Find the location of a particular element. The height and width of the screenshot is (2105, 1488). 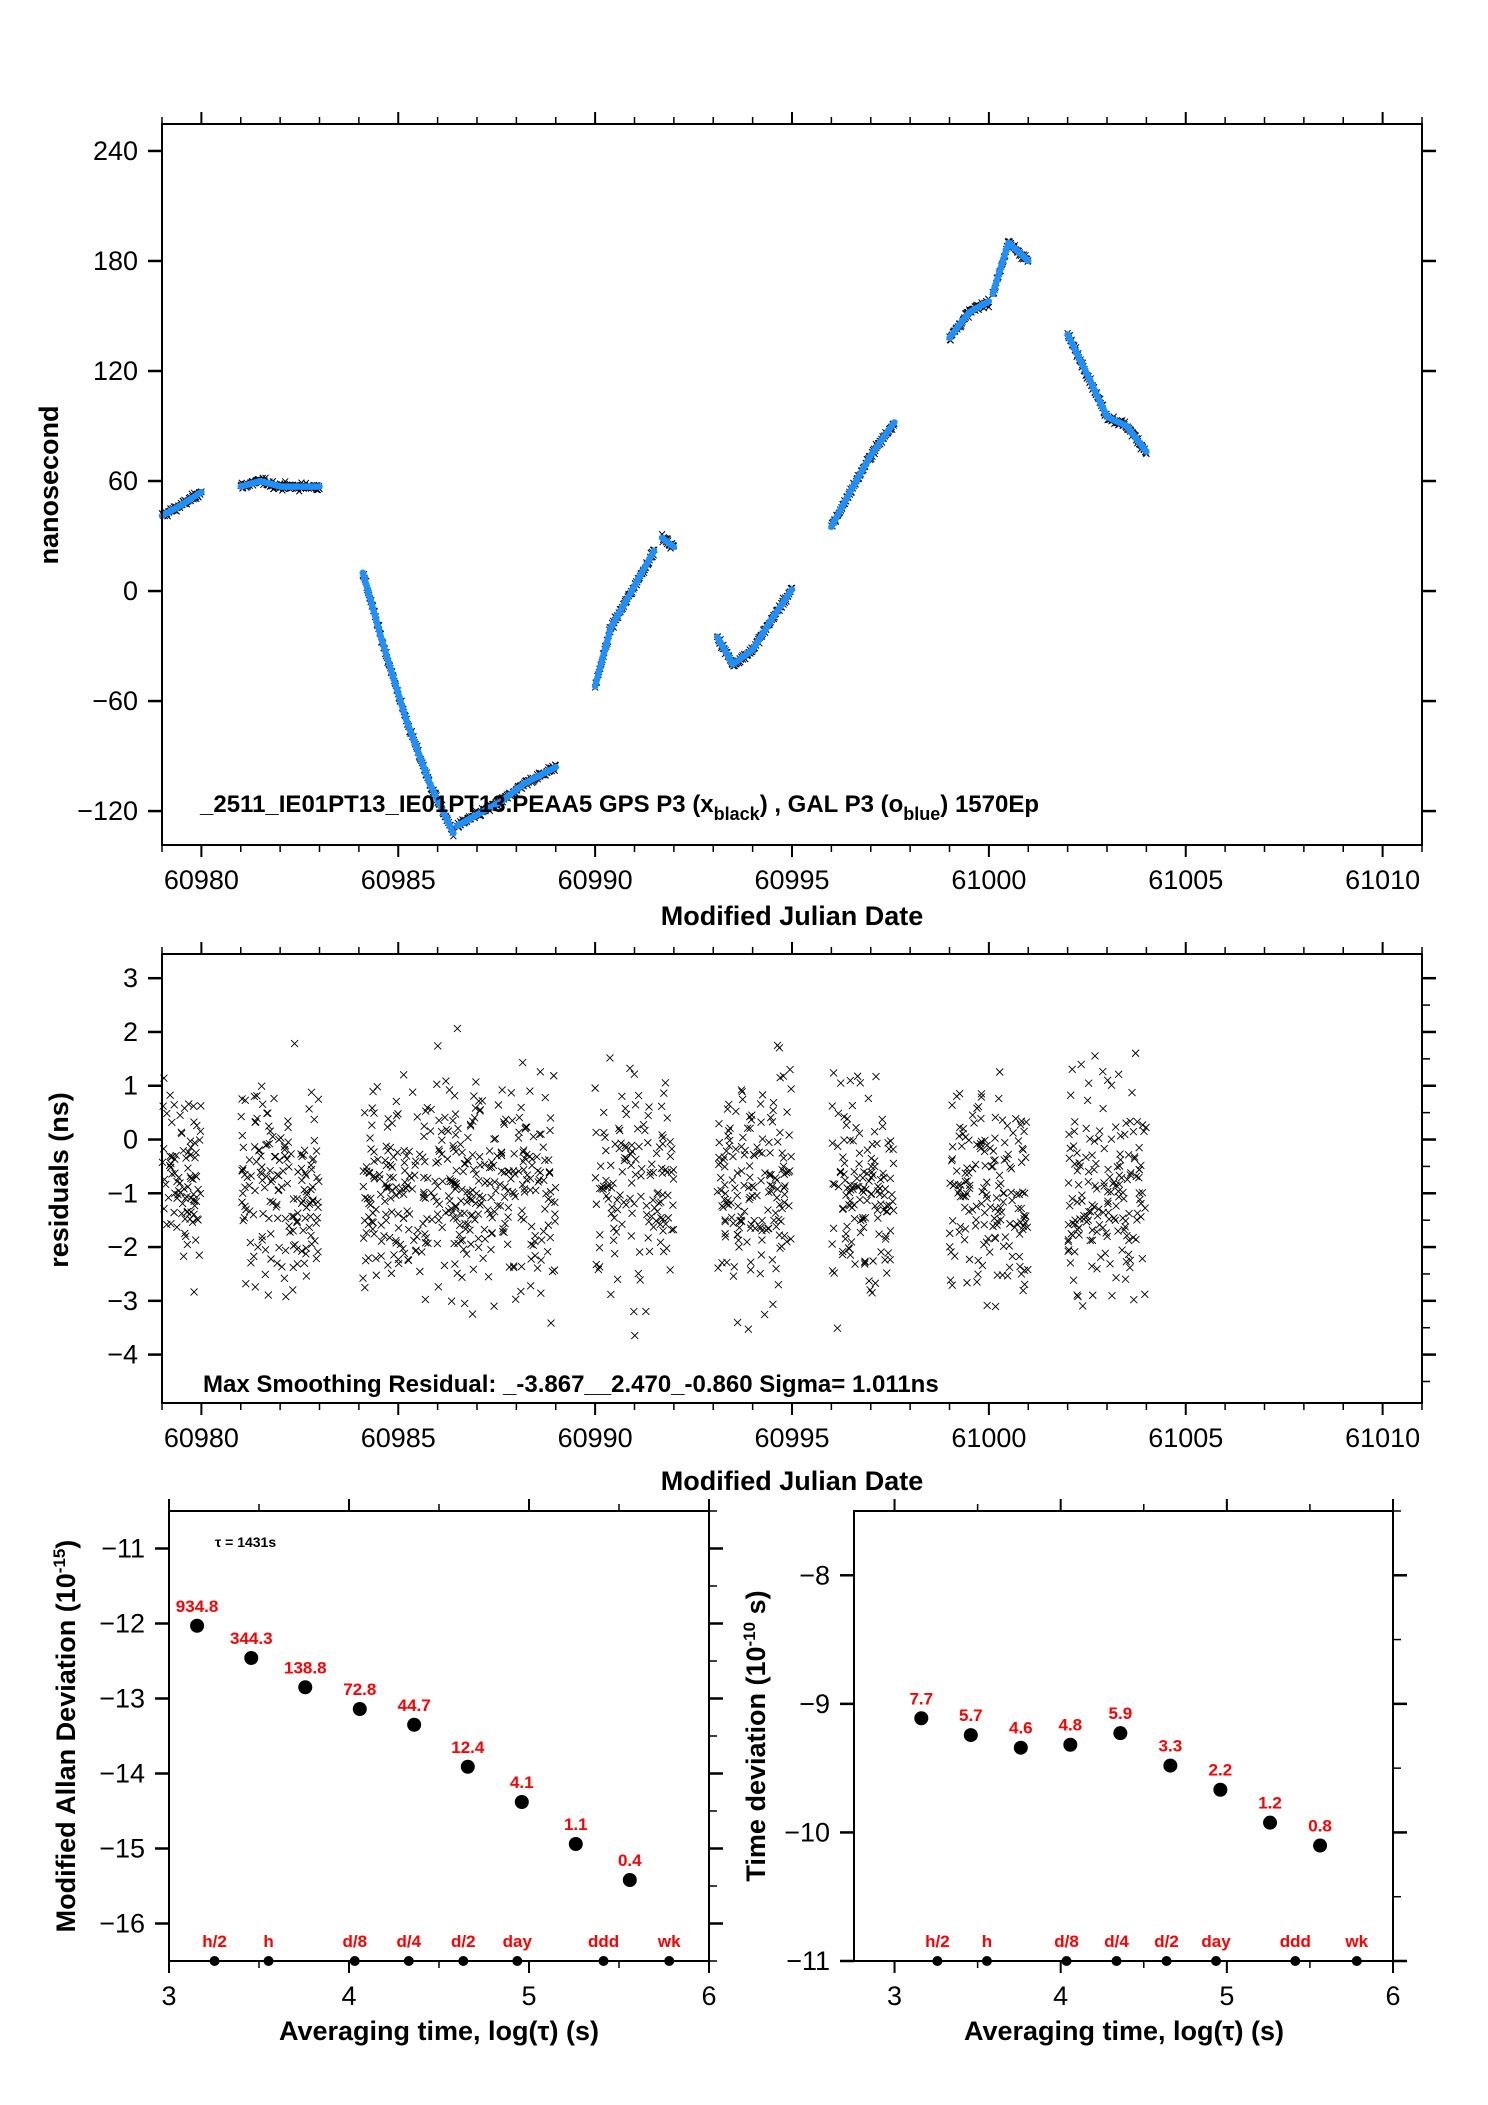

y-tick-label: −11 is located at coordinates (123, 1549).